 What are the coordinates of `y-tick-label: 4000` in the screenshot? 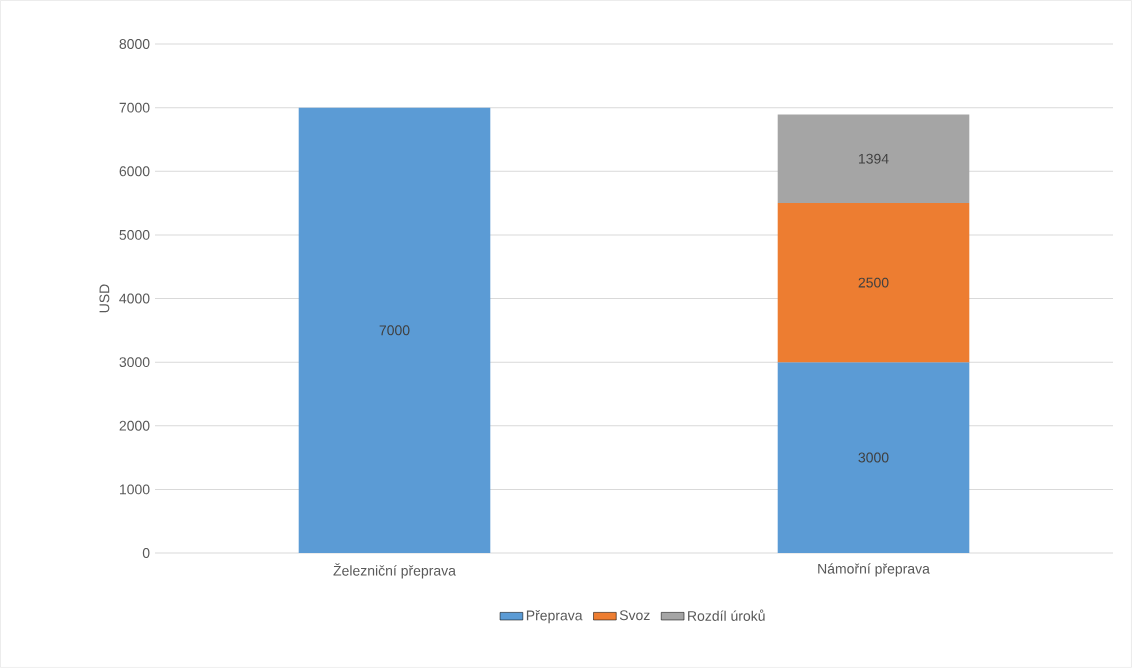 It's located at (134, 298).